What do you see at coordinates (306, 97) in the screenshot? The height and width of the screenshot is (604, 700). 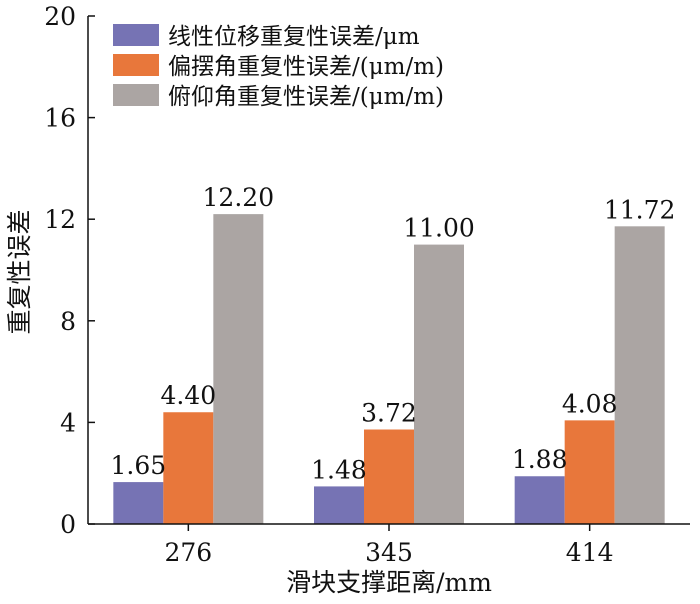 I see `legend-label-series-3: 俯仰角重复性误差/(μm/m)` at bounding box center [306, 97].